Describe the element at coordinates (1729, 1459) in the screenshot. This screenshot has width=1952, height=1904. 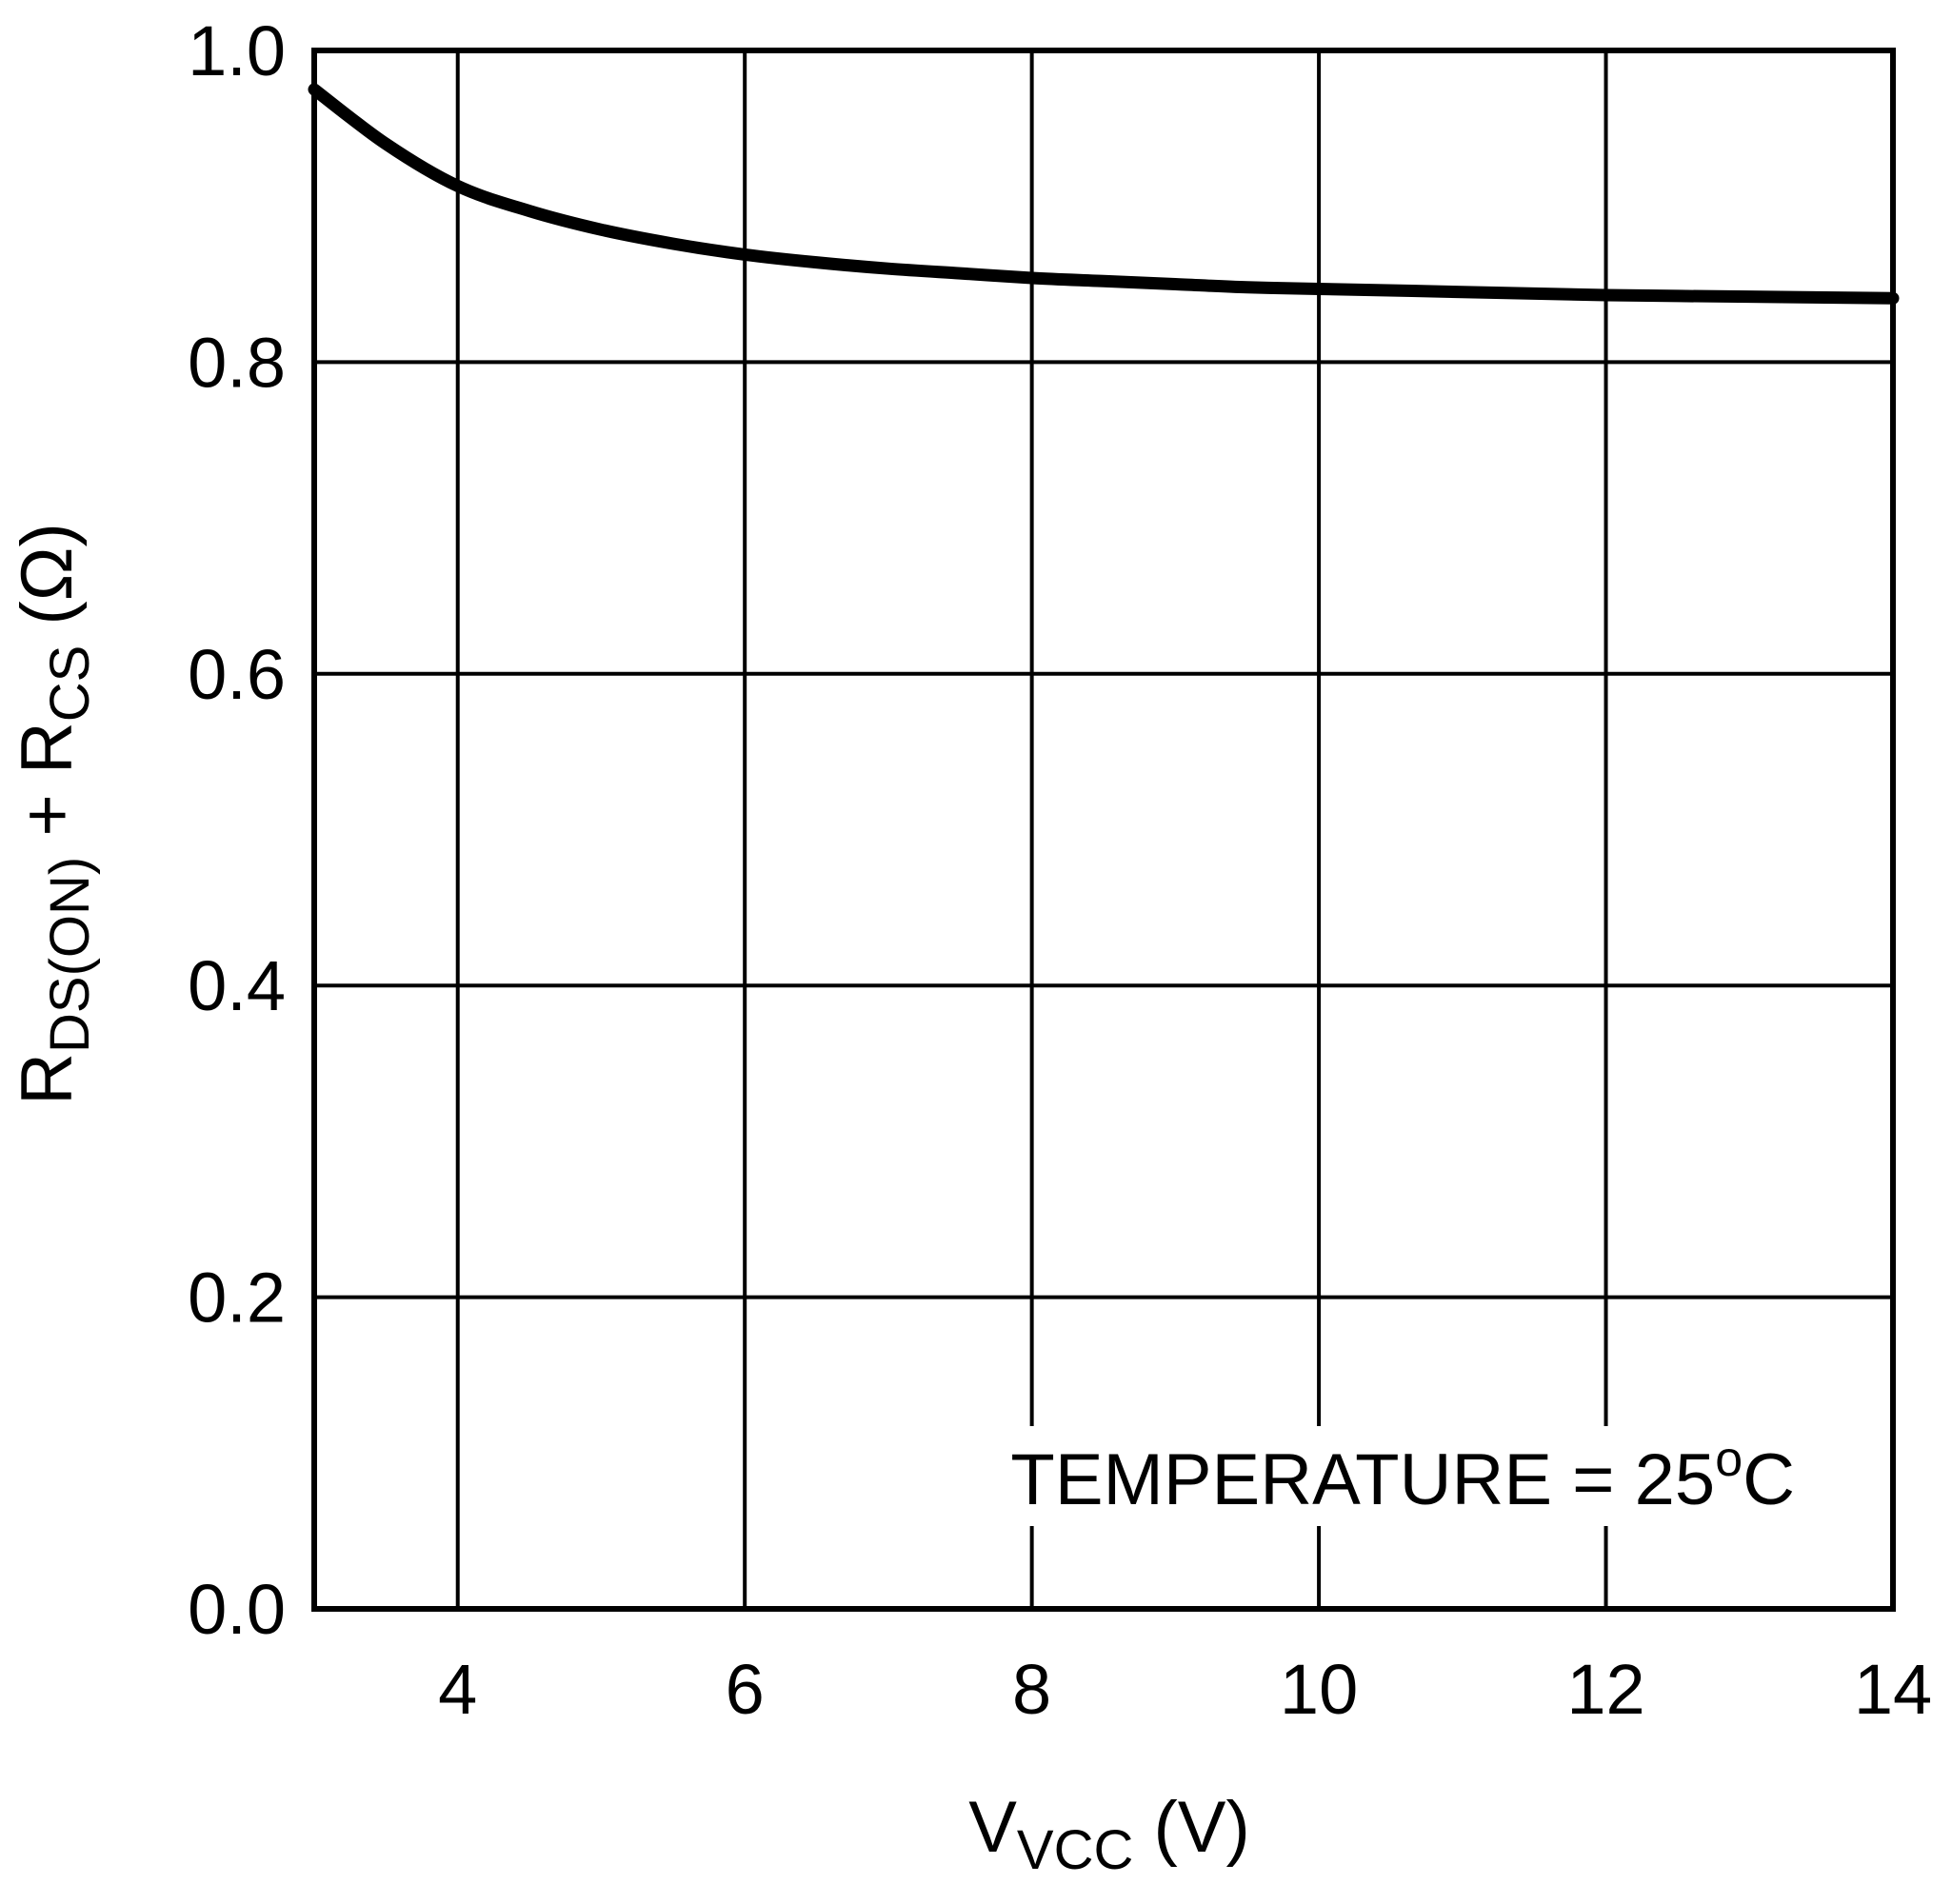
I see `annotation-degree-sup: o` at that location.